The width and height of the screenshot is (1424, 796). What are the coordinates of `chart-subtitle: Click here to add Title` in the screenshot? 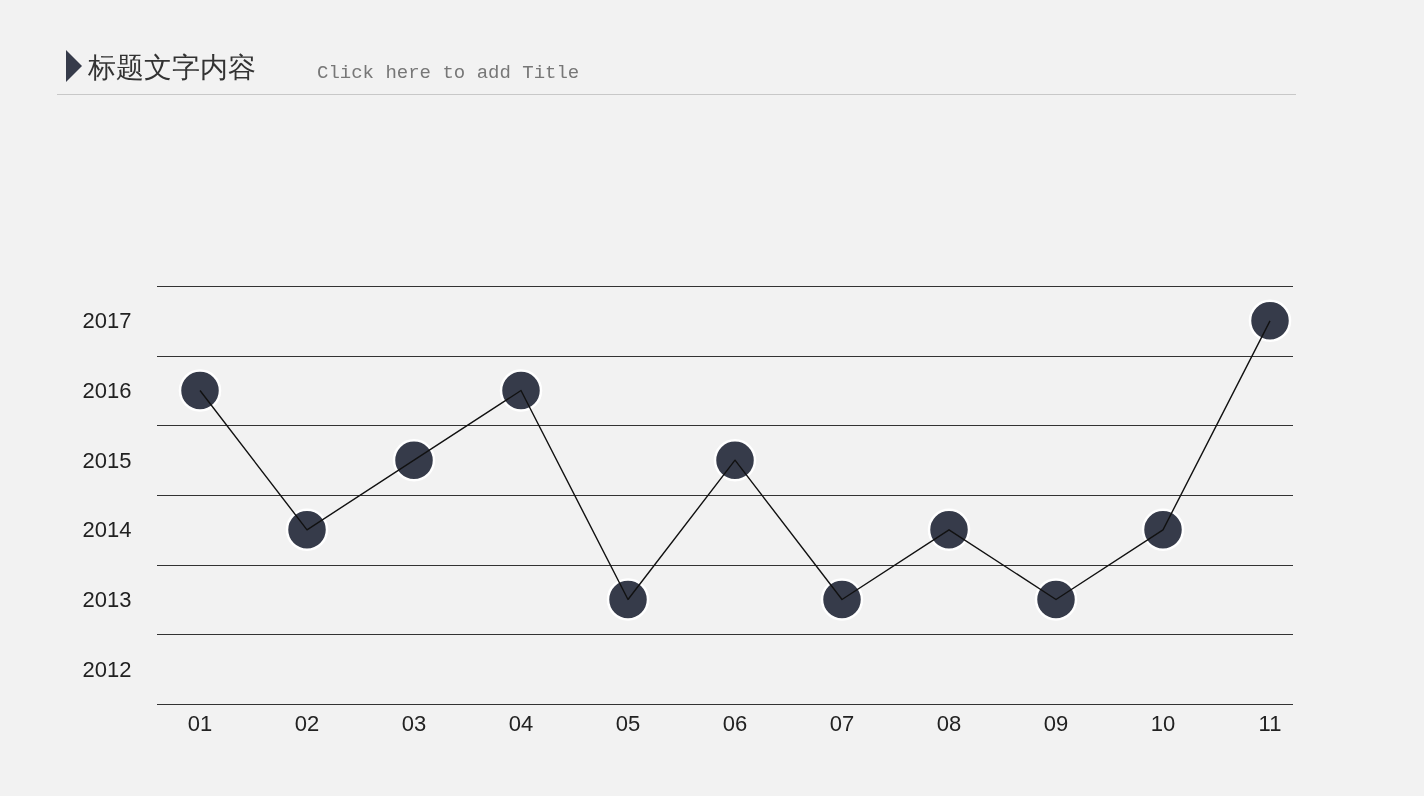 It's located at (448, 73).